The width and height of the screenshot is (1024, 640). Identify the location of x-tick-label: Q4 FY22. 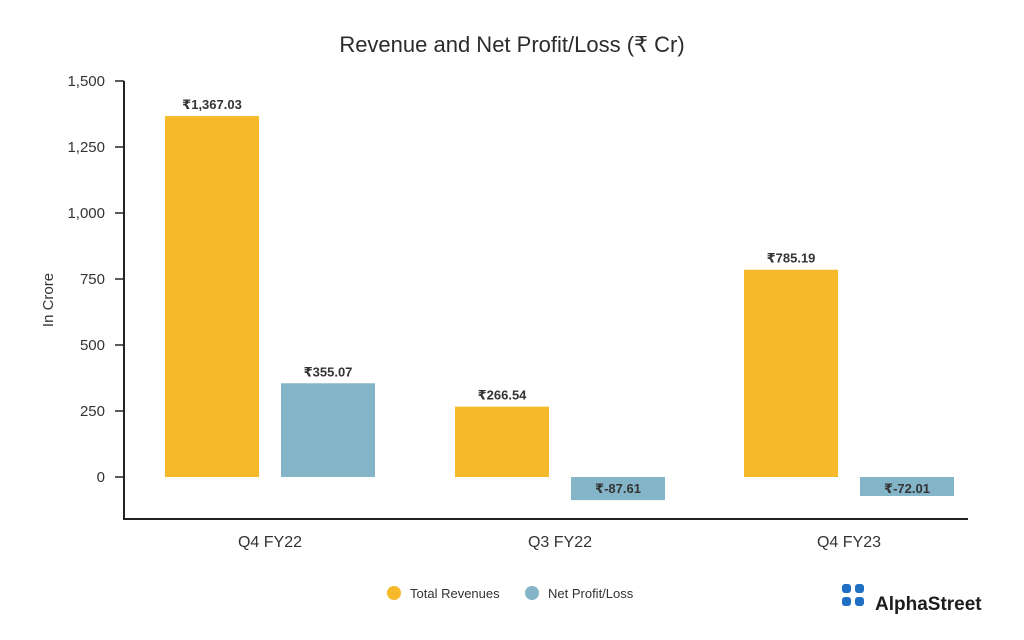
(270, 542).